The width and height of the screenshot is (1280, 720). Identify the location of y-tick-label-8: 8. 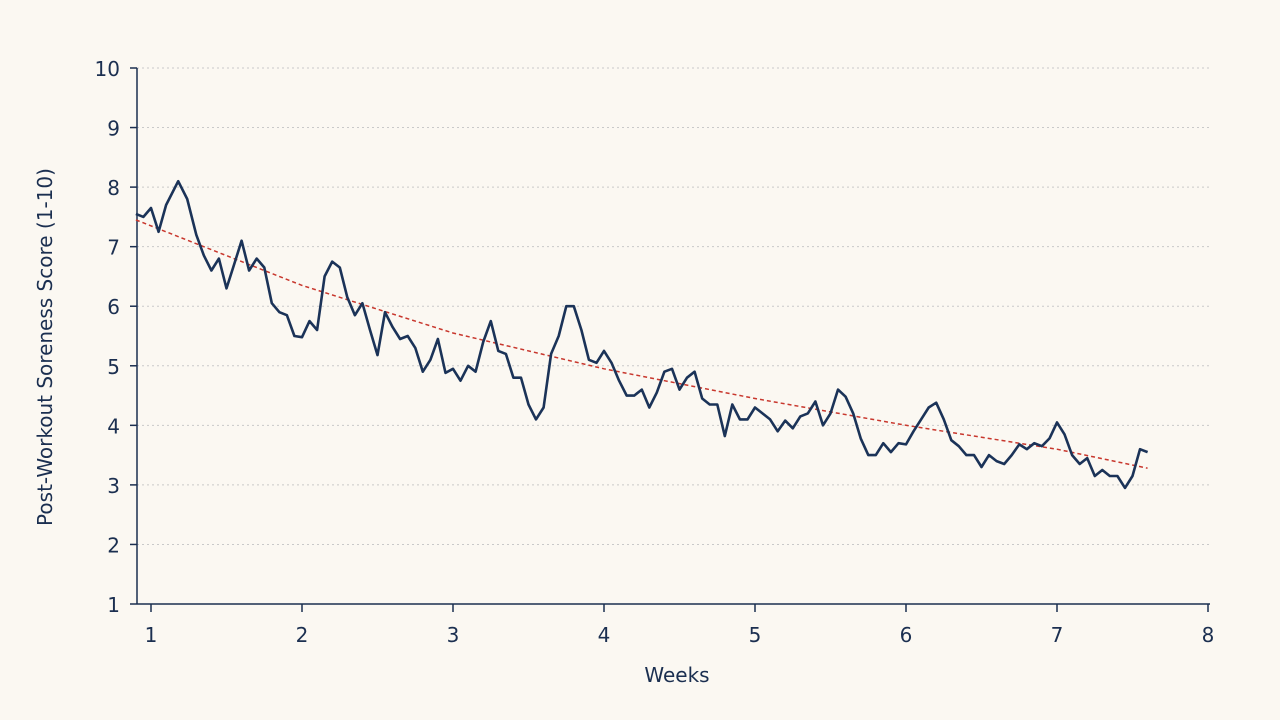
(113, 188).